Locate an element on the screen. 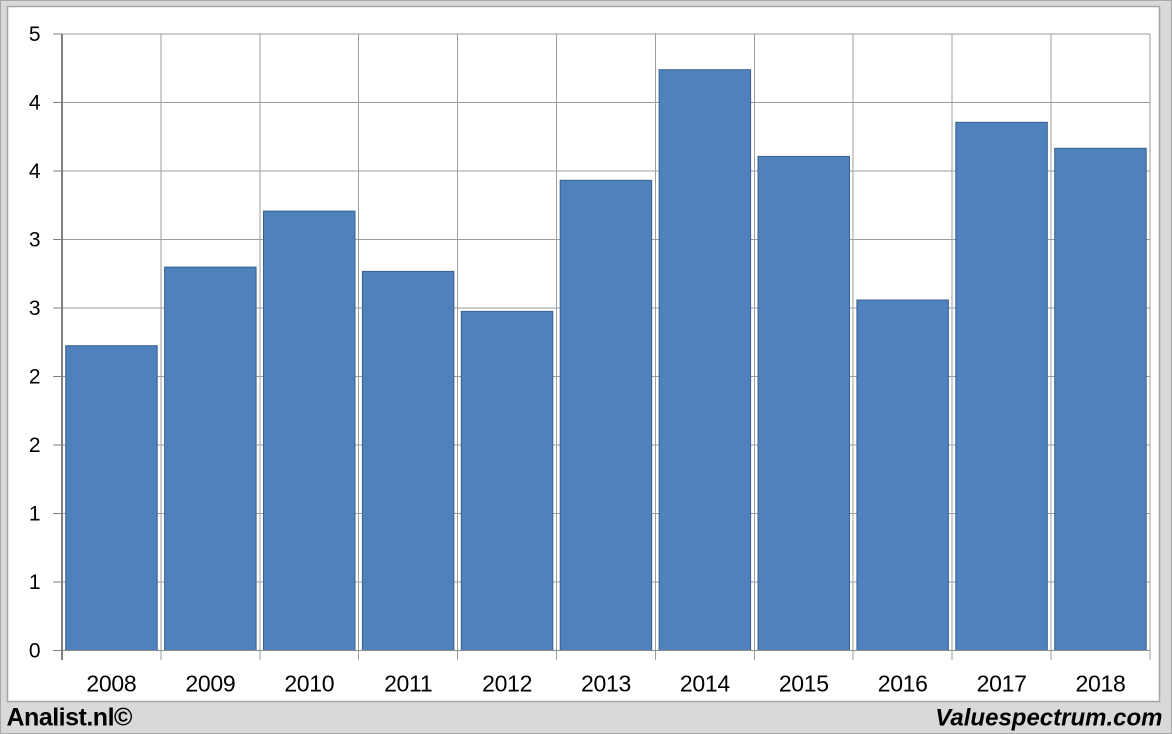 The width and height of the screenshot is (1172, 734). svg-text: 2009 is located at coordinates (210, 684).